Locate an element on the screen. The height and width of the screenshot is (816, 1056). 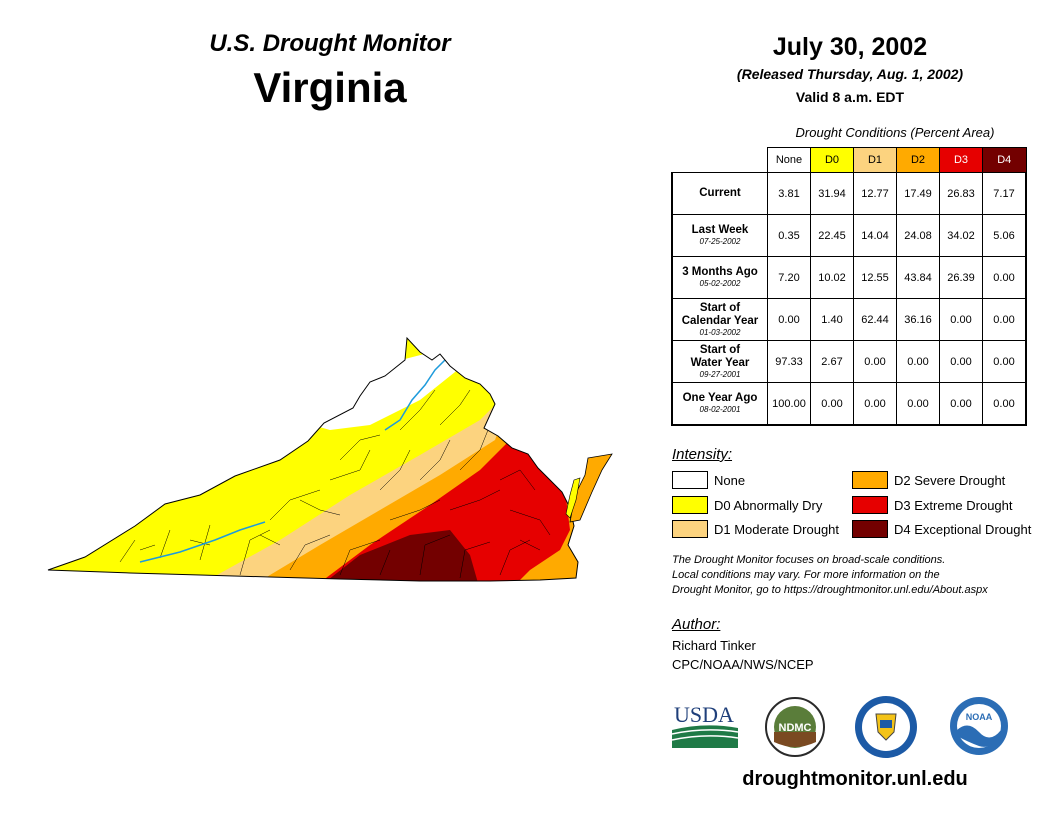
row-label: Last Week 07-25-2002 is located at coordinates (719, 235).